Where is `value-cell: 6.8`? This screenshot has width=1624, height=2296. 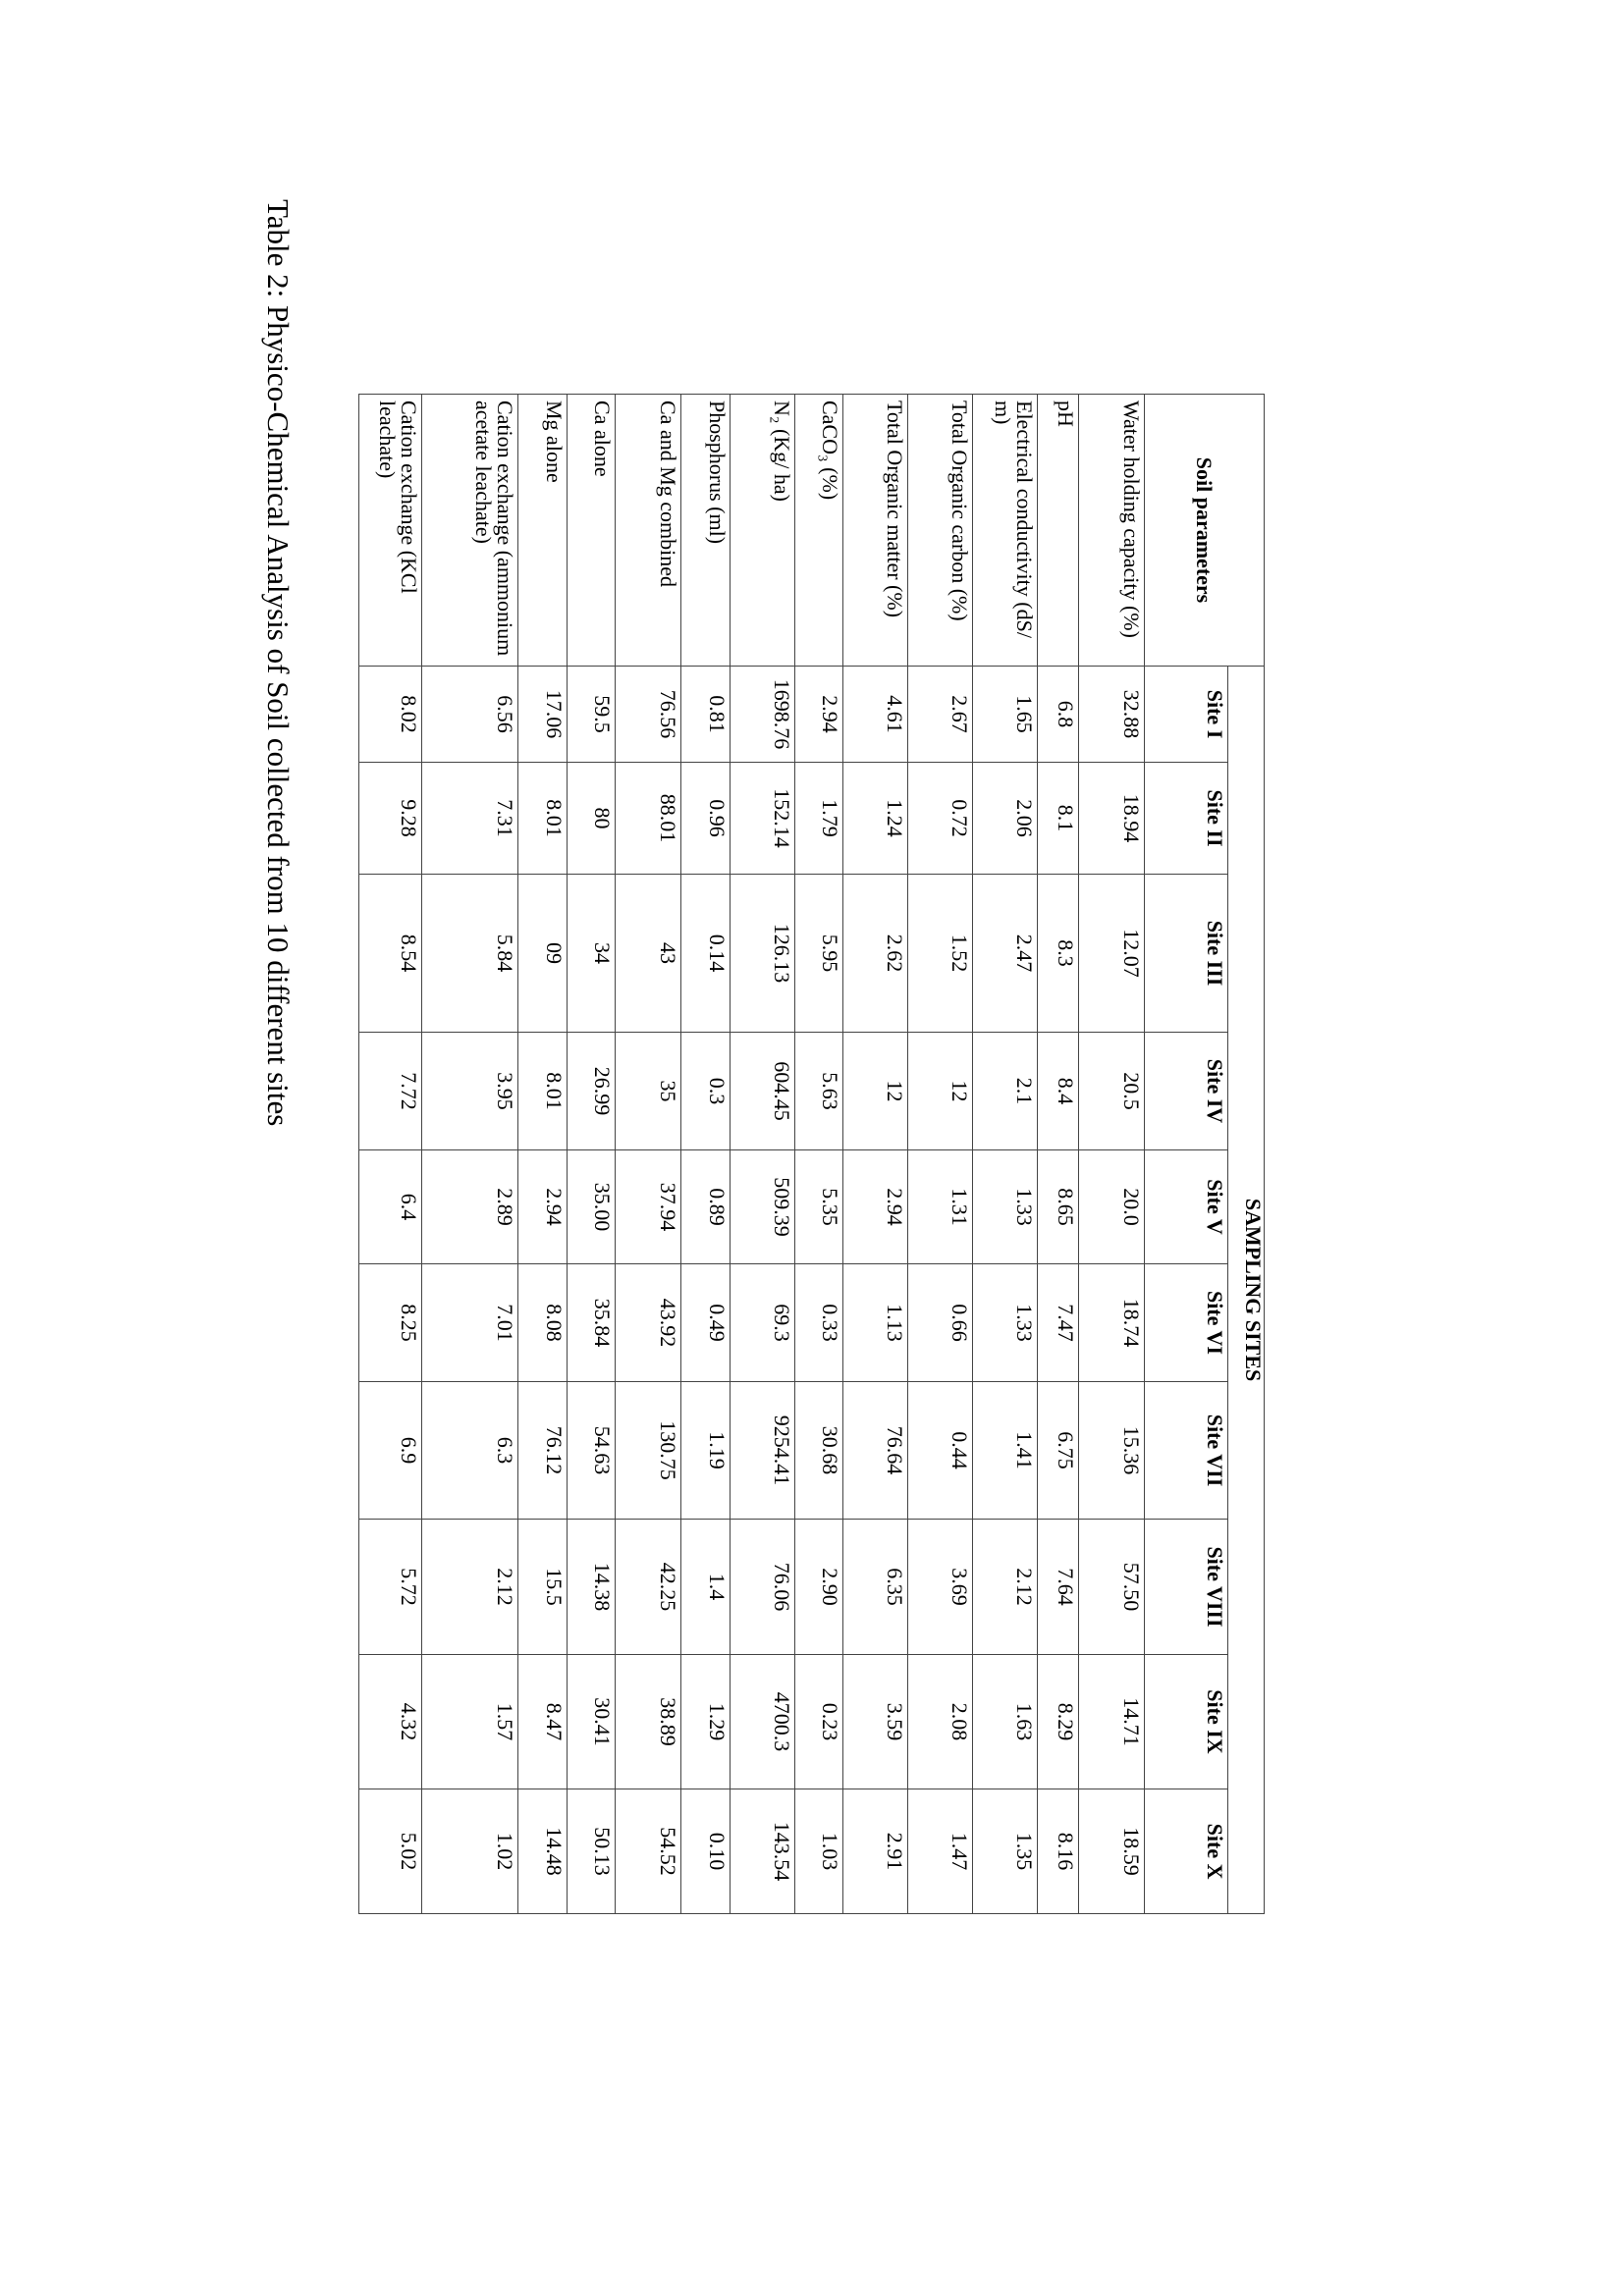
value-cell: 6.8 is located at coordinates (1058, 715).